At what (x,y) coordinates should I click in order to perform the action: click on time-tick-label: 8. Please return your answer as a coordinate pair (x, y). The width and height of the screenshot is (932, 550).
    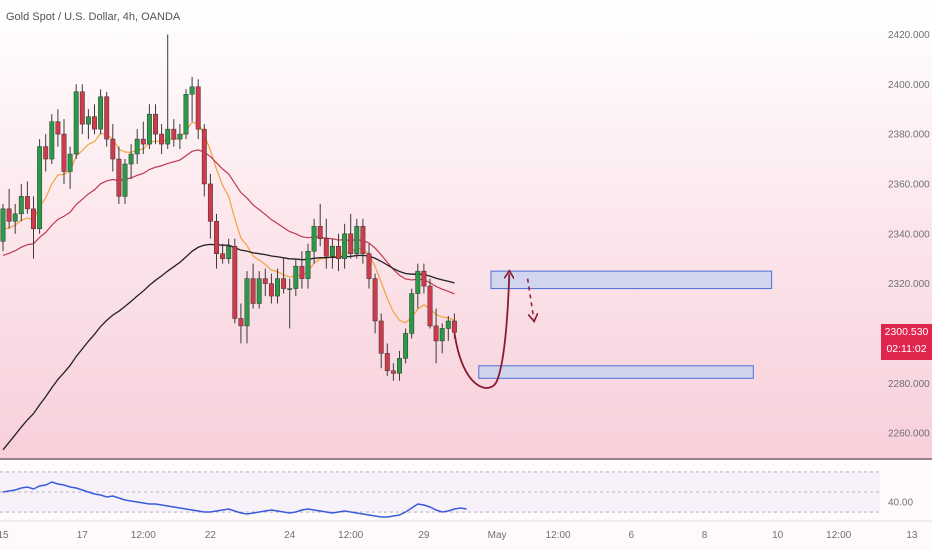
    Looking at the image, I should click on (705, 535).